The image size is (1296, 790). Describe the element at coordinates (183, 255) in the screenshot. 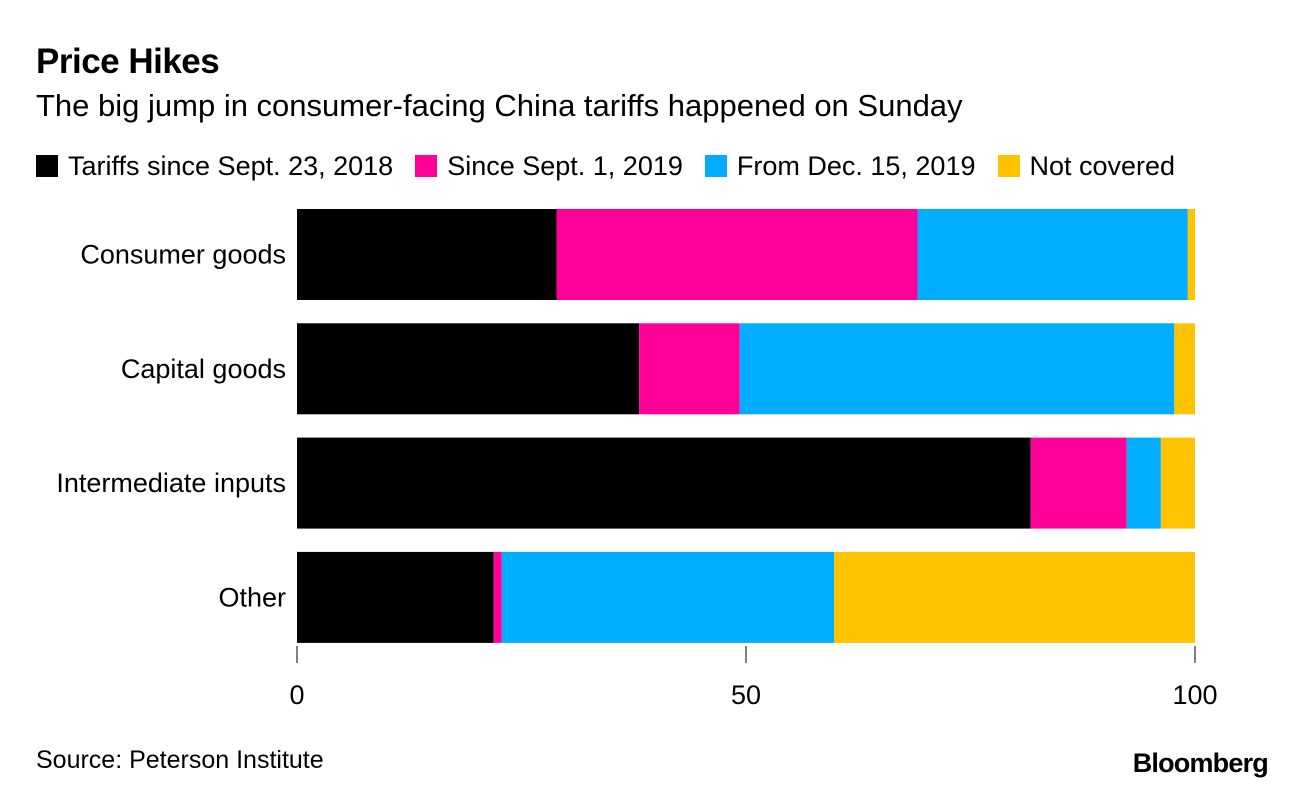

I see `category-label-consumer-goods: Consumer goods` at that location.